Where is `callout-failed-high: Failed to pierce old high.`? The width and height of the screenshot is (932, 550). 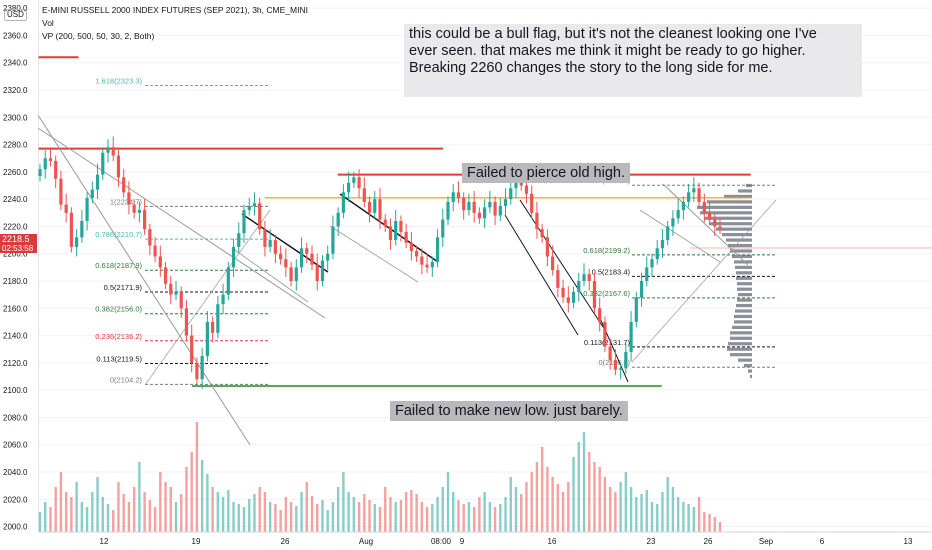
callout-failed-high: Failed to pierce old high. is located at coordinates (546, 173).